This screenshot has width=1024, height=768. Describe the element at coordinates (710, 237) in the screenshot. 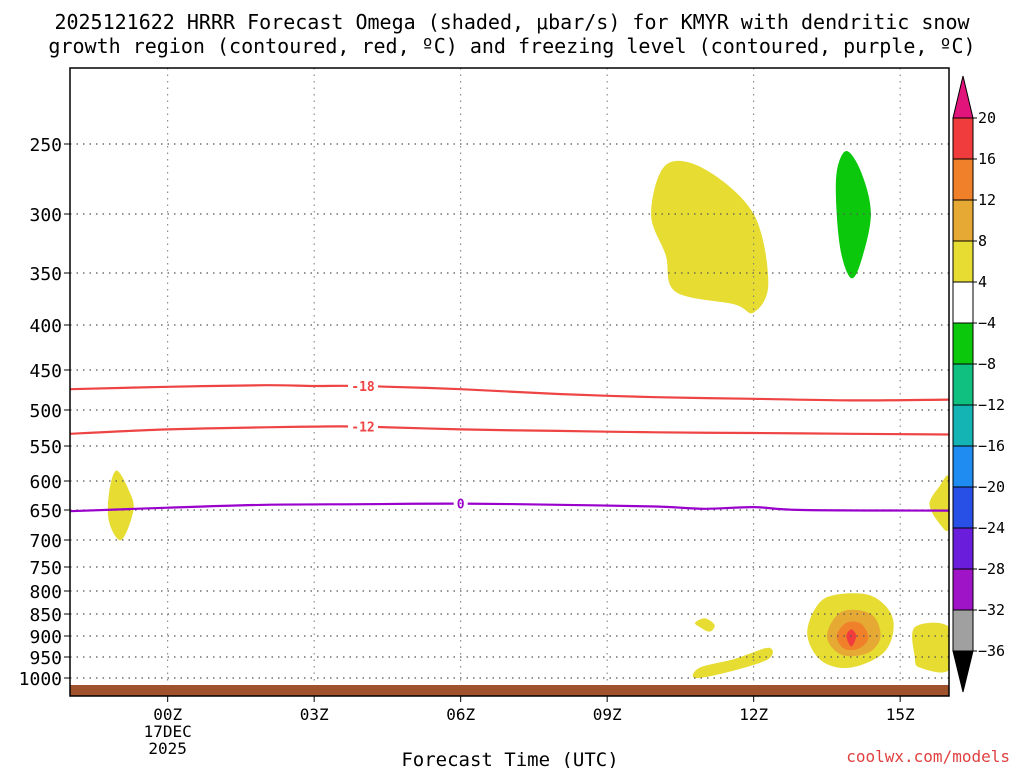

I see `omega-region-upper-positive` at that location.